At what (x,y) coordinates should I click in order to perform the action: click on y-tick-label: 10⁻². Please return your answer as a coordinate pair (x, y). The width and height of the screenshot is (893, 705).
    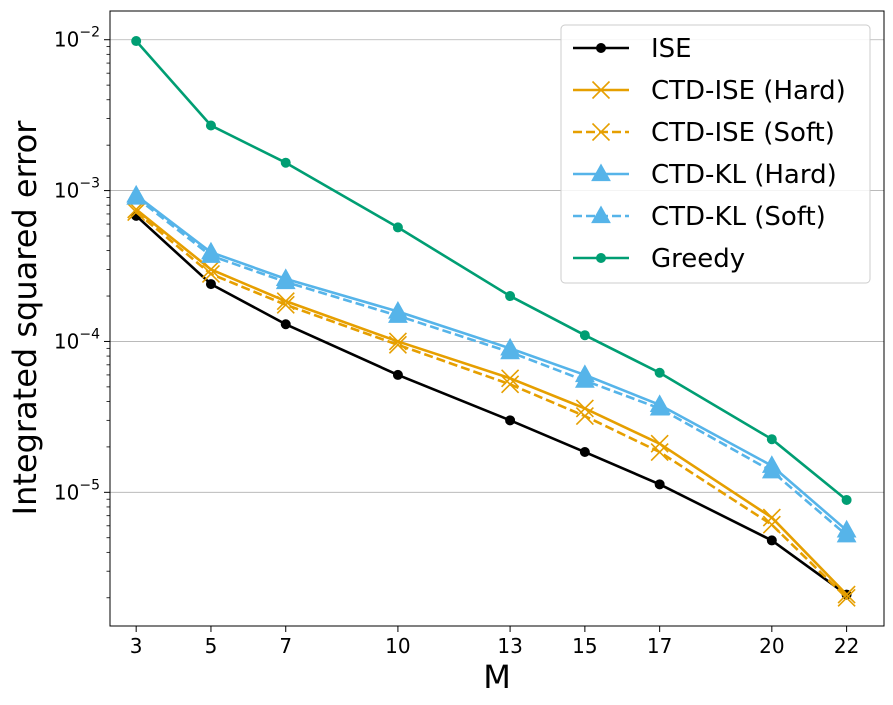
    Looking at the image, I should click on (77, 38).